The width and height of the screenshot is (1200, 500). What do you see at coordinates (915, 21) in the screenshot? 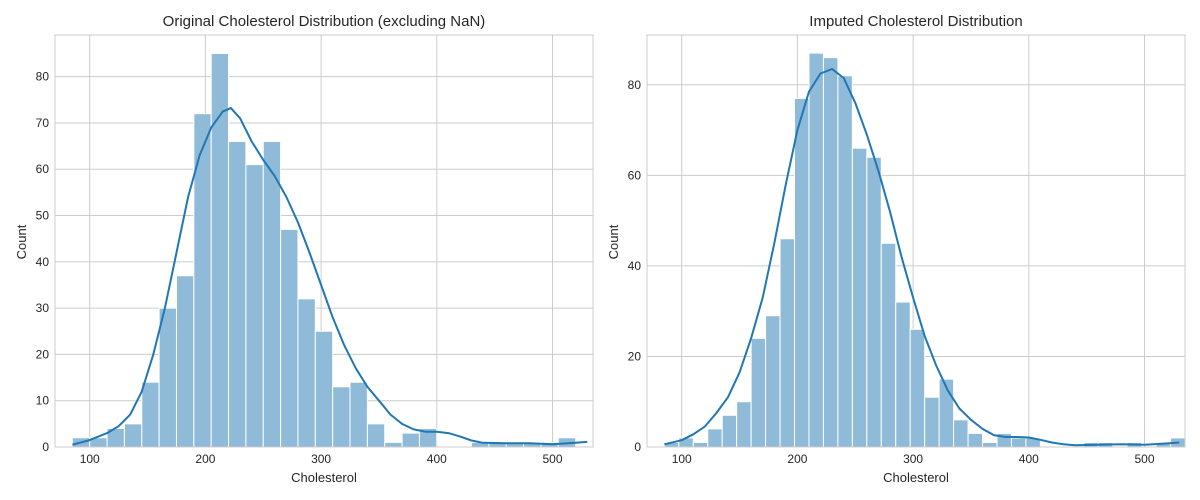
I see `chart-title: Imputed Cholesterol Distribution` at bounding box center [915, 21].